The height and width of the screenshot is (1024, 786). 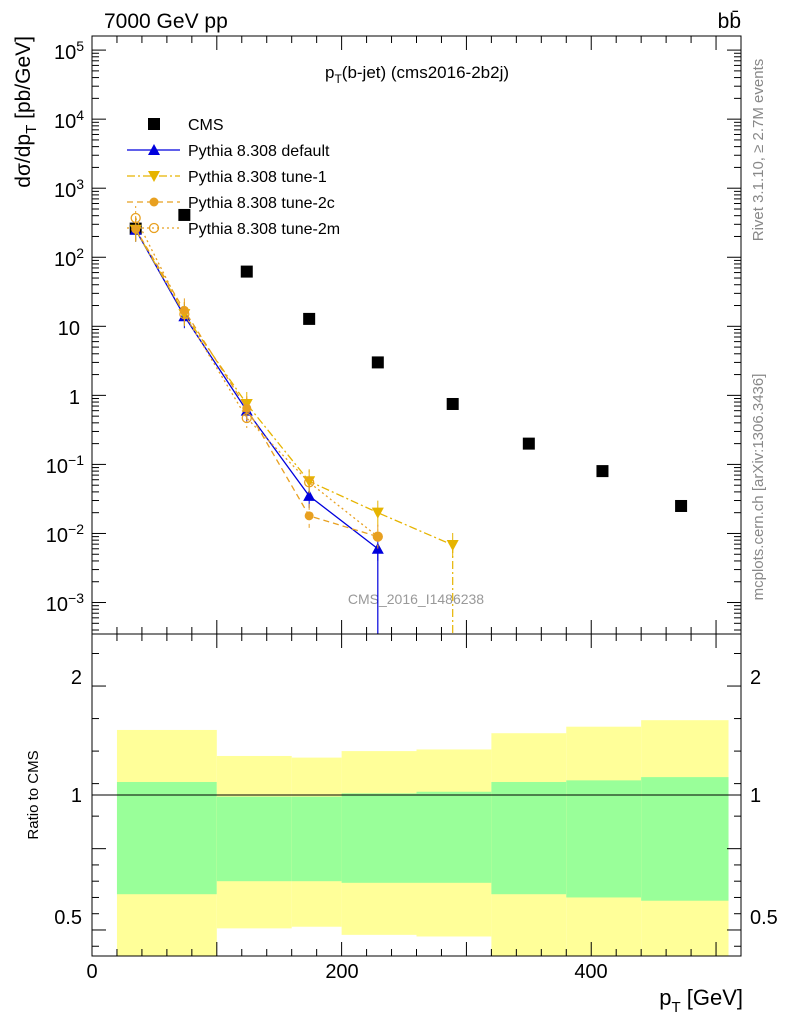 I want to click on legend-item: Pythia 8.308 default, so click(x=228, y=151).